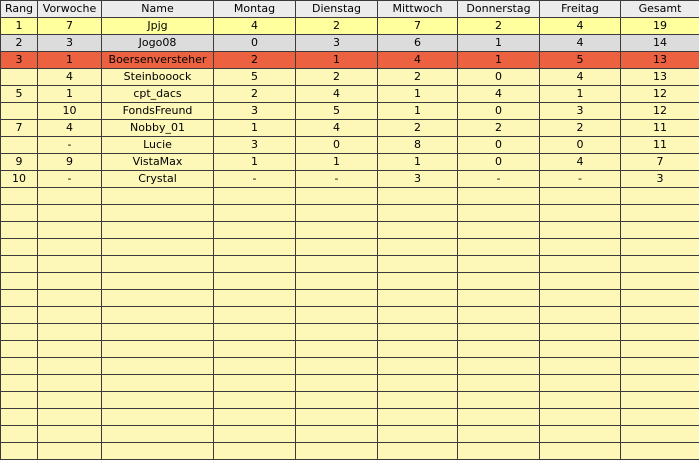 Image resolution: width=699 pixels, height=460 pixels. Describe the element at coordinates (158, 162) in the screenshot. I see `table-cell: VistaMax` at that location.